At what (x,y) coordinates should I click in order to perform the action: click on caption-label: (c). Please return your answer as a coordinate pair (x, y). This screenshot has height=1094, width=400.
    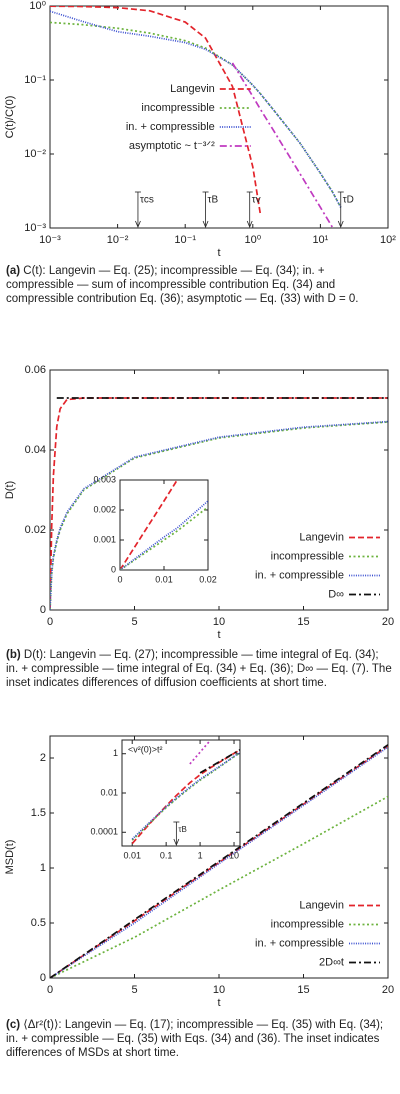
    Looking at the image, I should click on (13, 1025).